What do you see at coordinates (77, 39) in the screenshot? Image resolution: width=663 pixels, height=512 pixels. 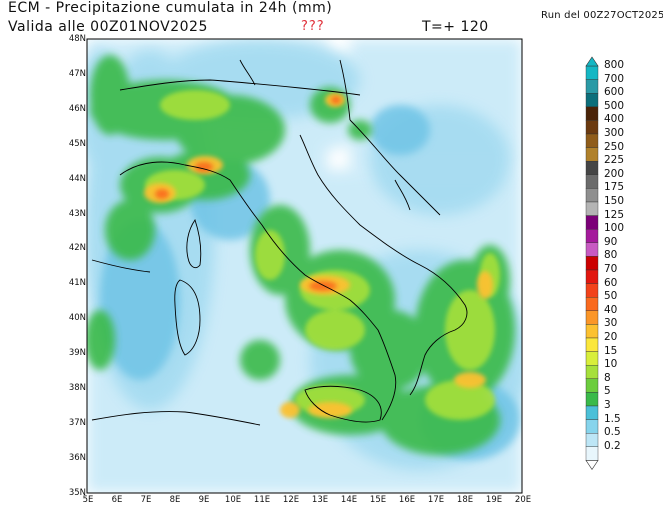 I see `lat-tick-label: 48N` at bounding box center [77, 39].